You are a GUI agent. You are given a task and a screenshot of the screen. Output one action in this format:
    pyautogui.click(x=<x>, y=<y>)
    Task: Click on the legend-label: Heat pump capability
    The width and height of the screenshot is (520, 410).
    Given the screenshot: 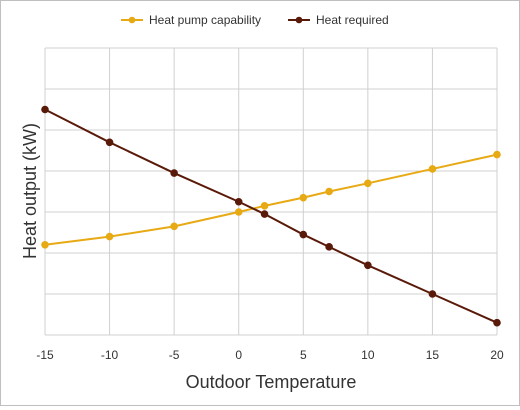 What is the action you would take?
    pyautogui.click(x=205, y=20)
    